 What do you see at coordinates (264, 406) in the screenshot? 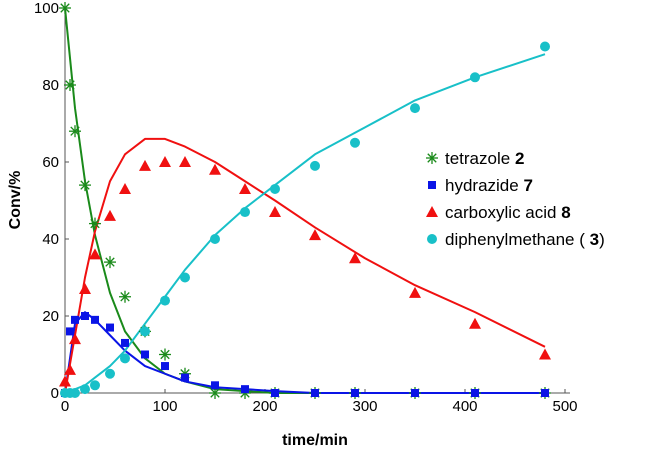
I see `x-tick-label: 200` at bounding box center [264, 406].